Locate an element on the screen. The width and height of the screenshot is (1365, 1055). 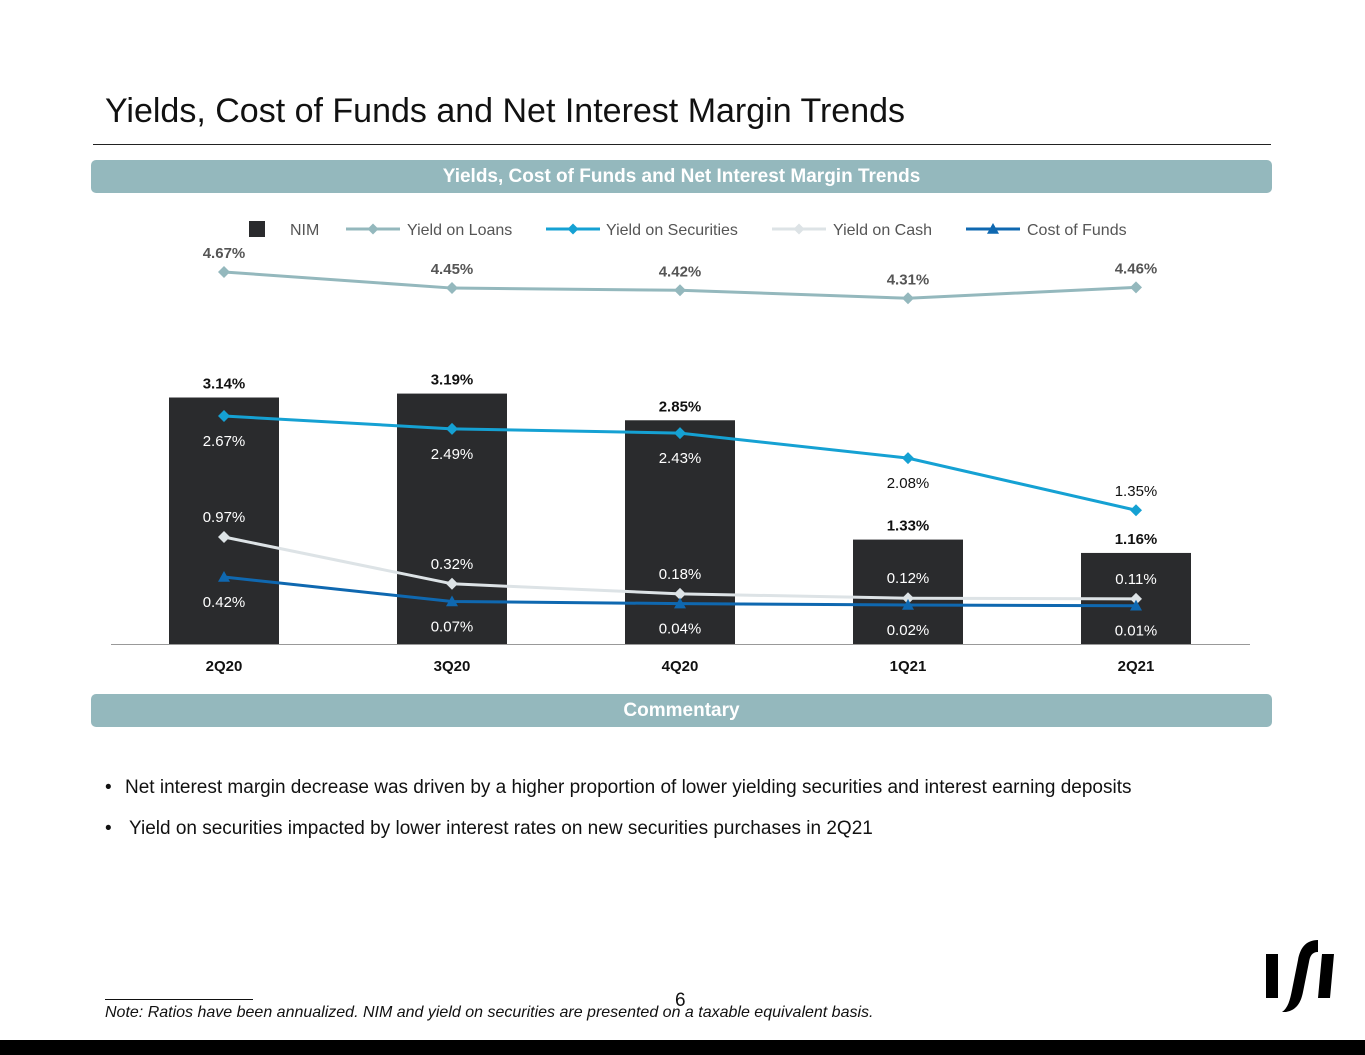
x-tick-label: 2Q21 is located at coordinates (1136, 666).